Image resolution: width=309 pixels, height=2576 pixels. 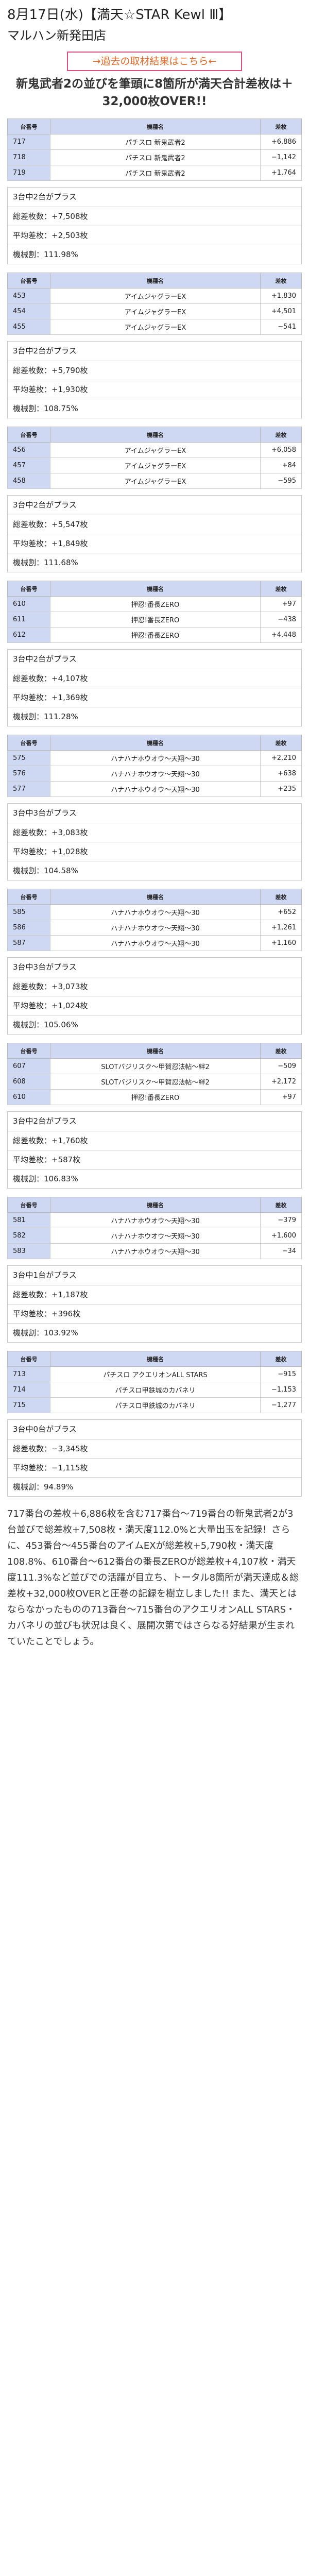 I want to click on diff-value: −1,142, so click(x=281, y=157).